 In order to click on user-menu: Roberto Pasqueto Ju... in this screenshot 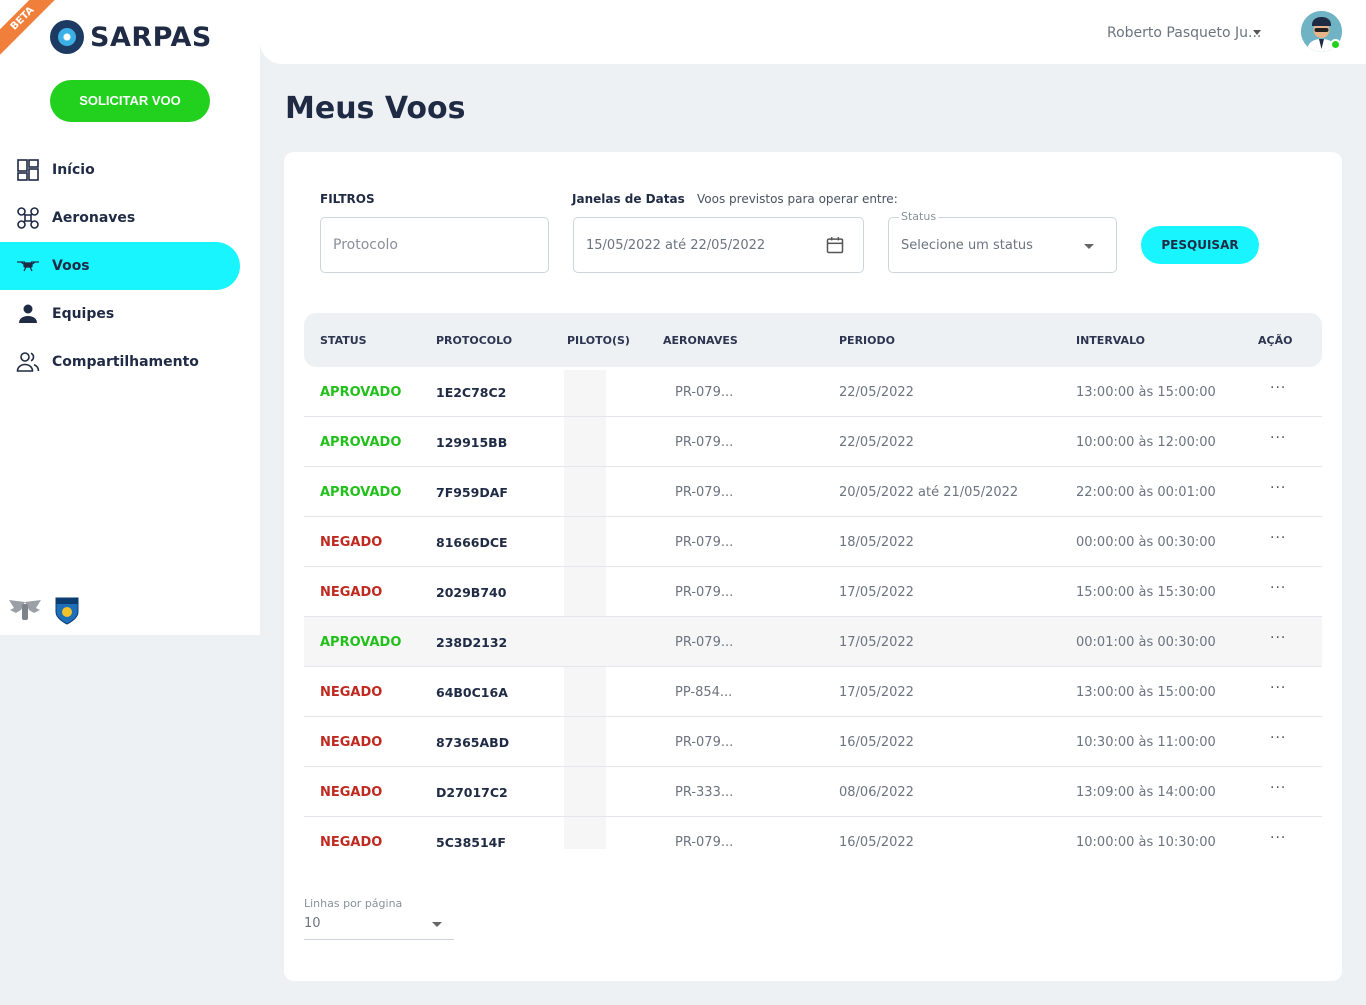, I will do `click(1184, 33)`.